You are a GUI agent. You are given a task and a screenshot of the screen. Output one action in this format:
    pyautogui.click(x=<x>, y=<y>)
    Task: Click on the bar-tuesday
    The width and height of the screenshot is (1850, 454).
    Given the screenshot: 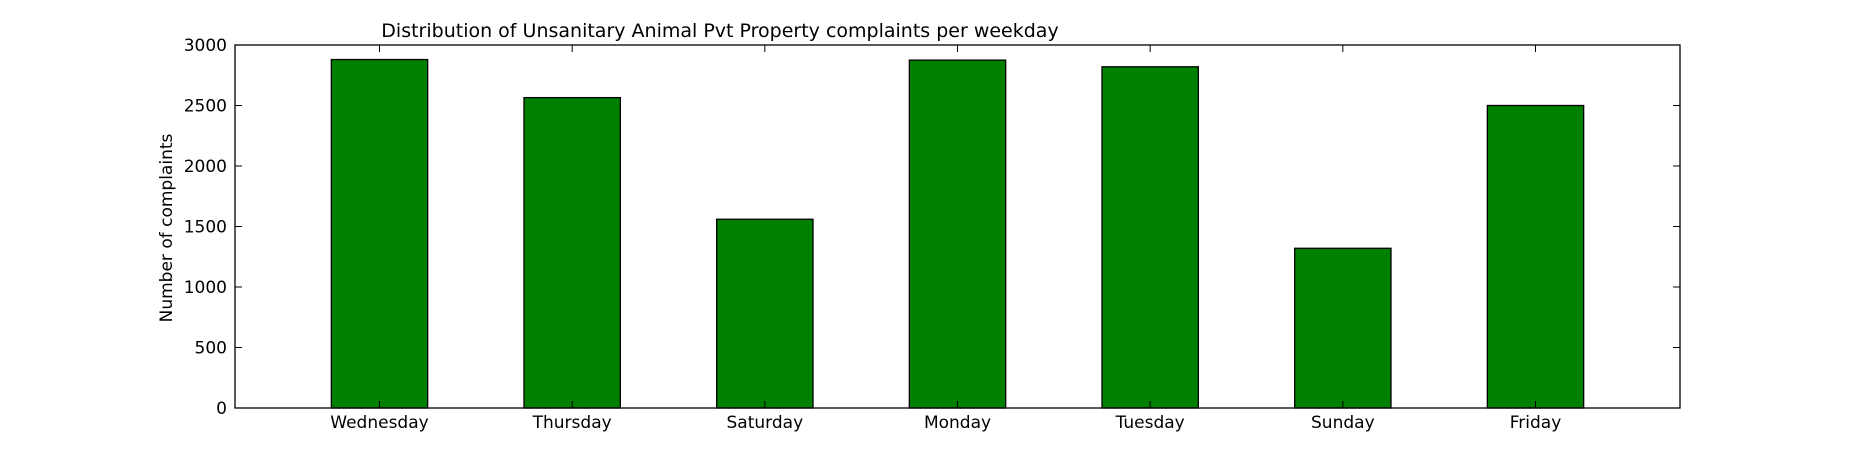 What is the action you would take?
    pyautogui.click(x=1150, y=237)
    